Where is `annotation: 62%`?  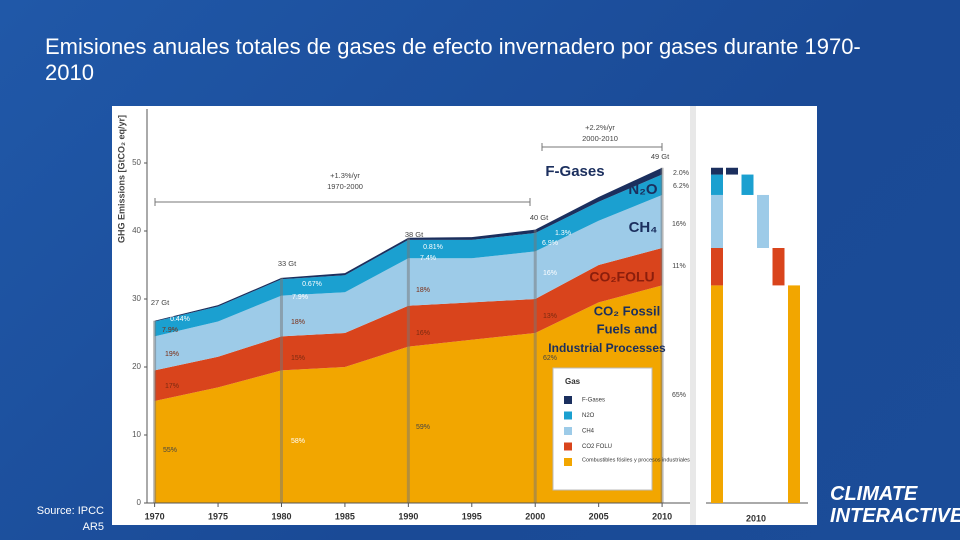
annotation: 62% is located at coordinates (550, 358).